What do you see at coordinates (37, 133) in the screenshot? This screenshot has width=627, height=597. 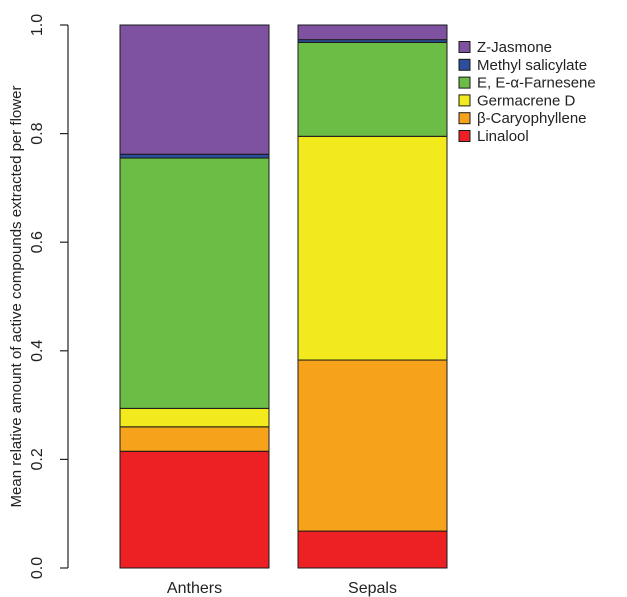 I see `y-tick-label: 0.8` at bounding box center [37, 133].